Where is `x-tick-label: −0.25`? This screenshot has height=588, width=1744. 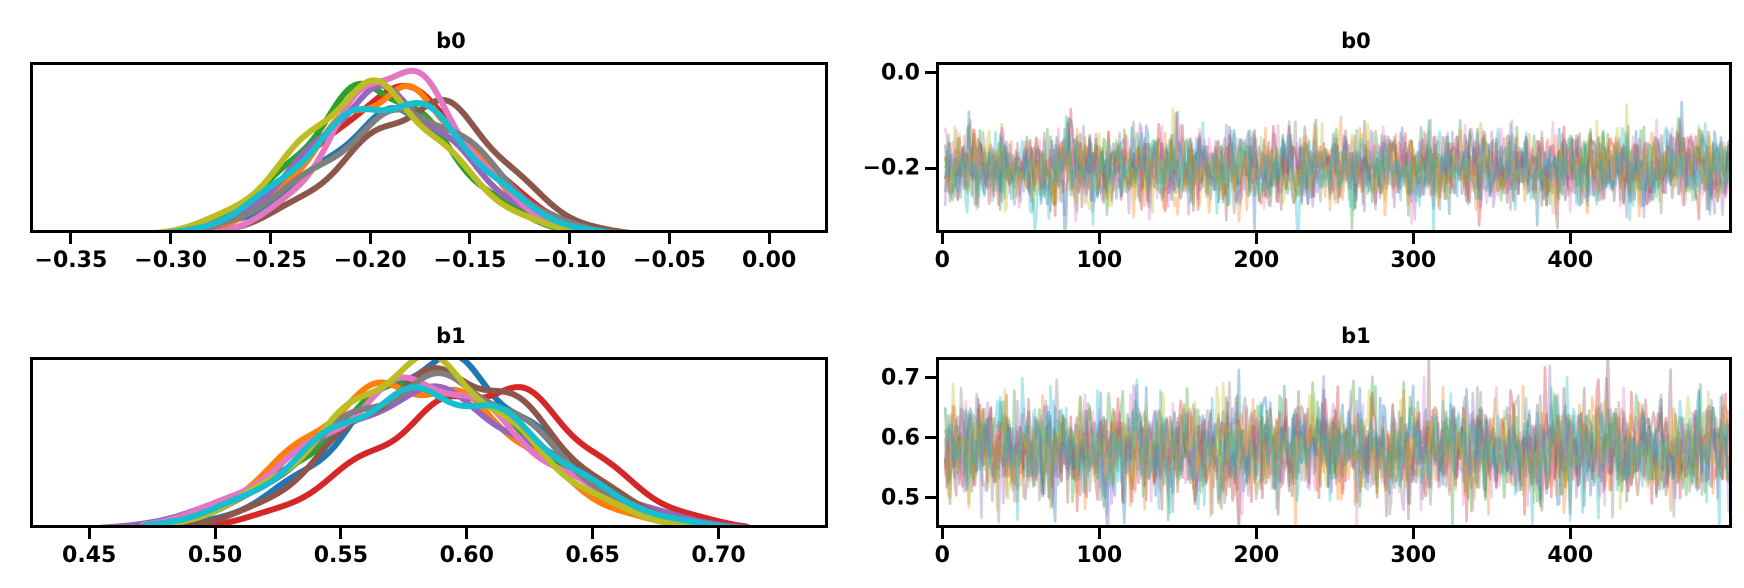 x-tick-label: −0.25 is located at coordinates (270, 260).